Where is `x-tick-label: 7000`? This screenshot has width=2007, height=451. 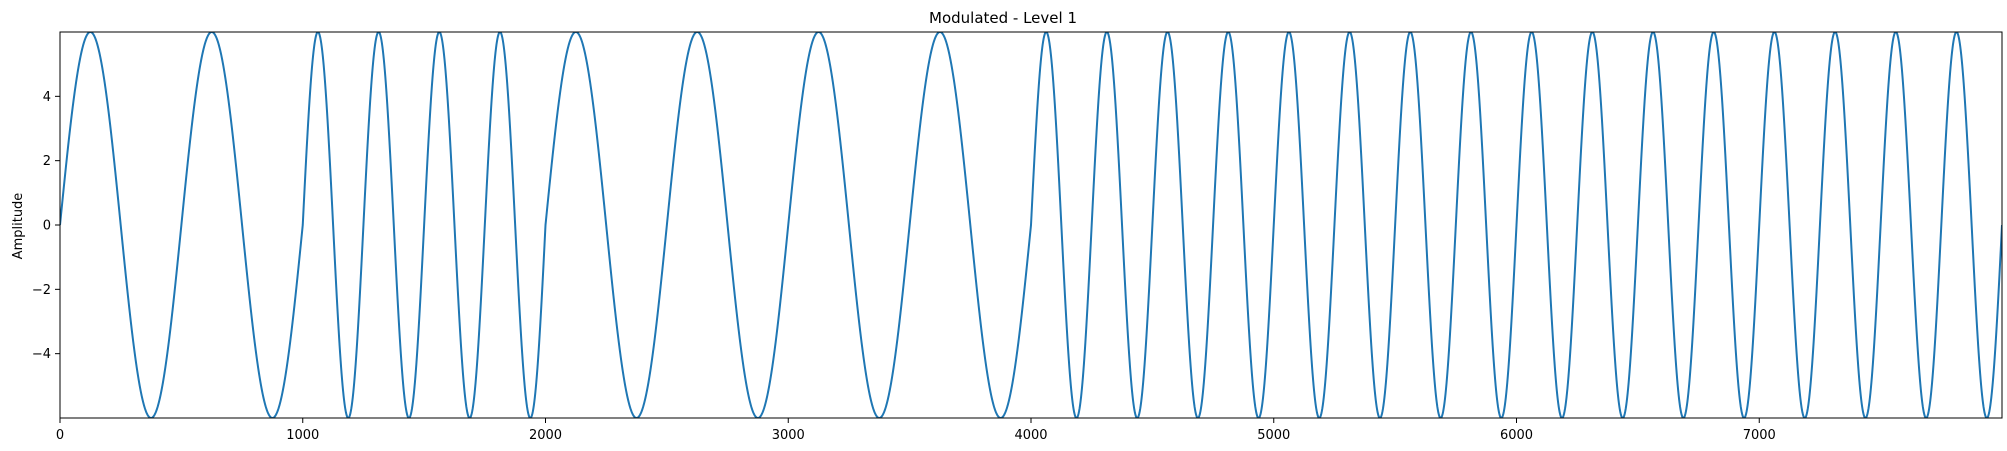
x-tick-label: 7000 is located at coordinates (1759, 435).